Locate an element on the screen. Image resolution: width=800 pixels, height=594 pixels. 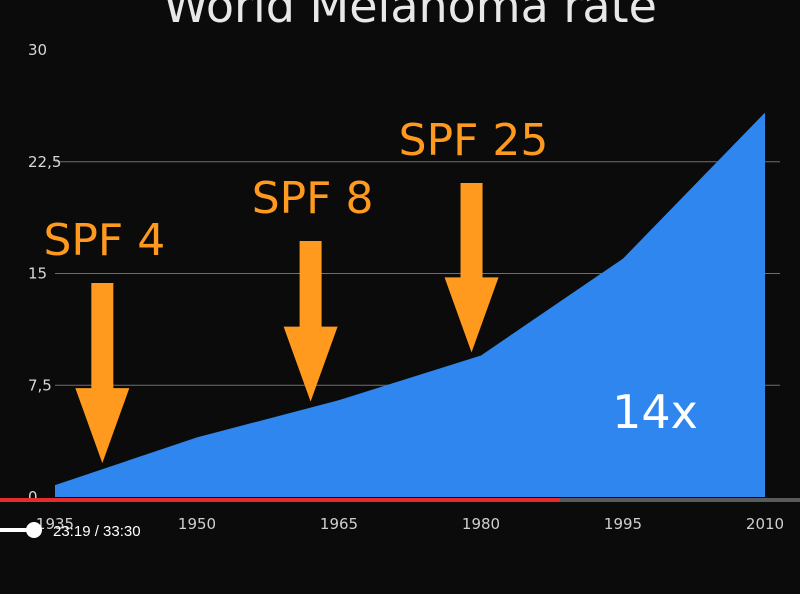
progress-played is located at coordinates (280, 500).